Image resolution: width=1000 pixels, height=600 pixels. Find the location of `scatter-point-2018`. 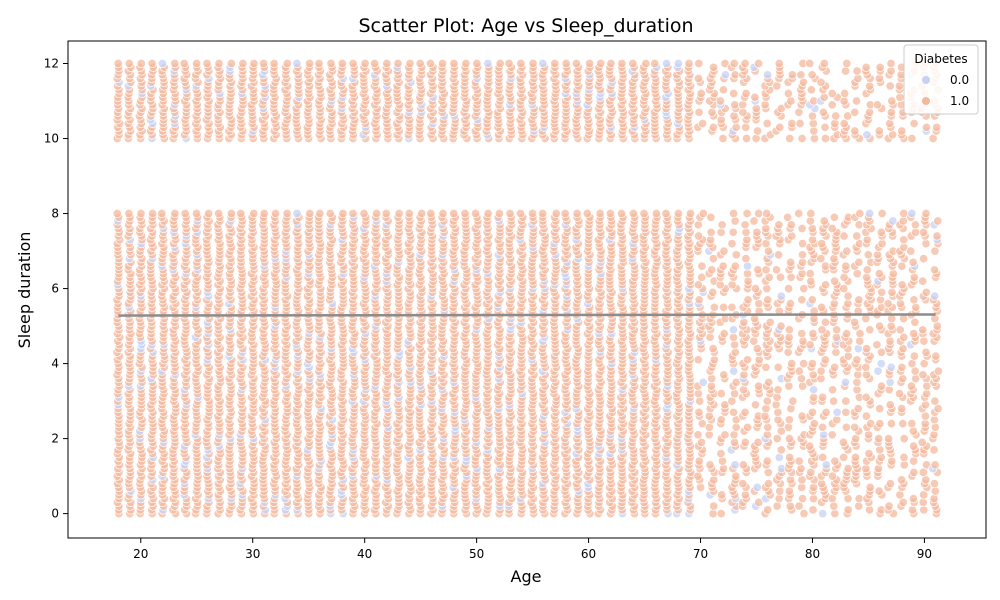

scatter-point-2018 is located at coordinates (330, 213).